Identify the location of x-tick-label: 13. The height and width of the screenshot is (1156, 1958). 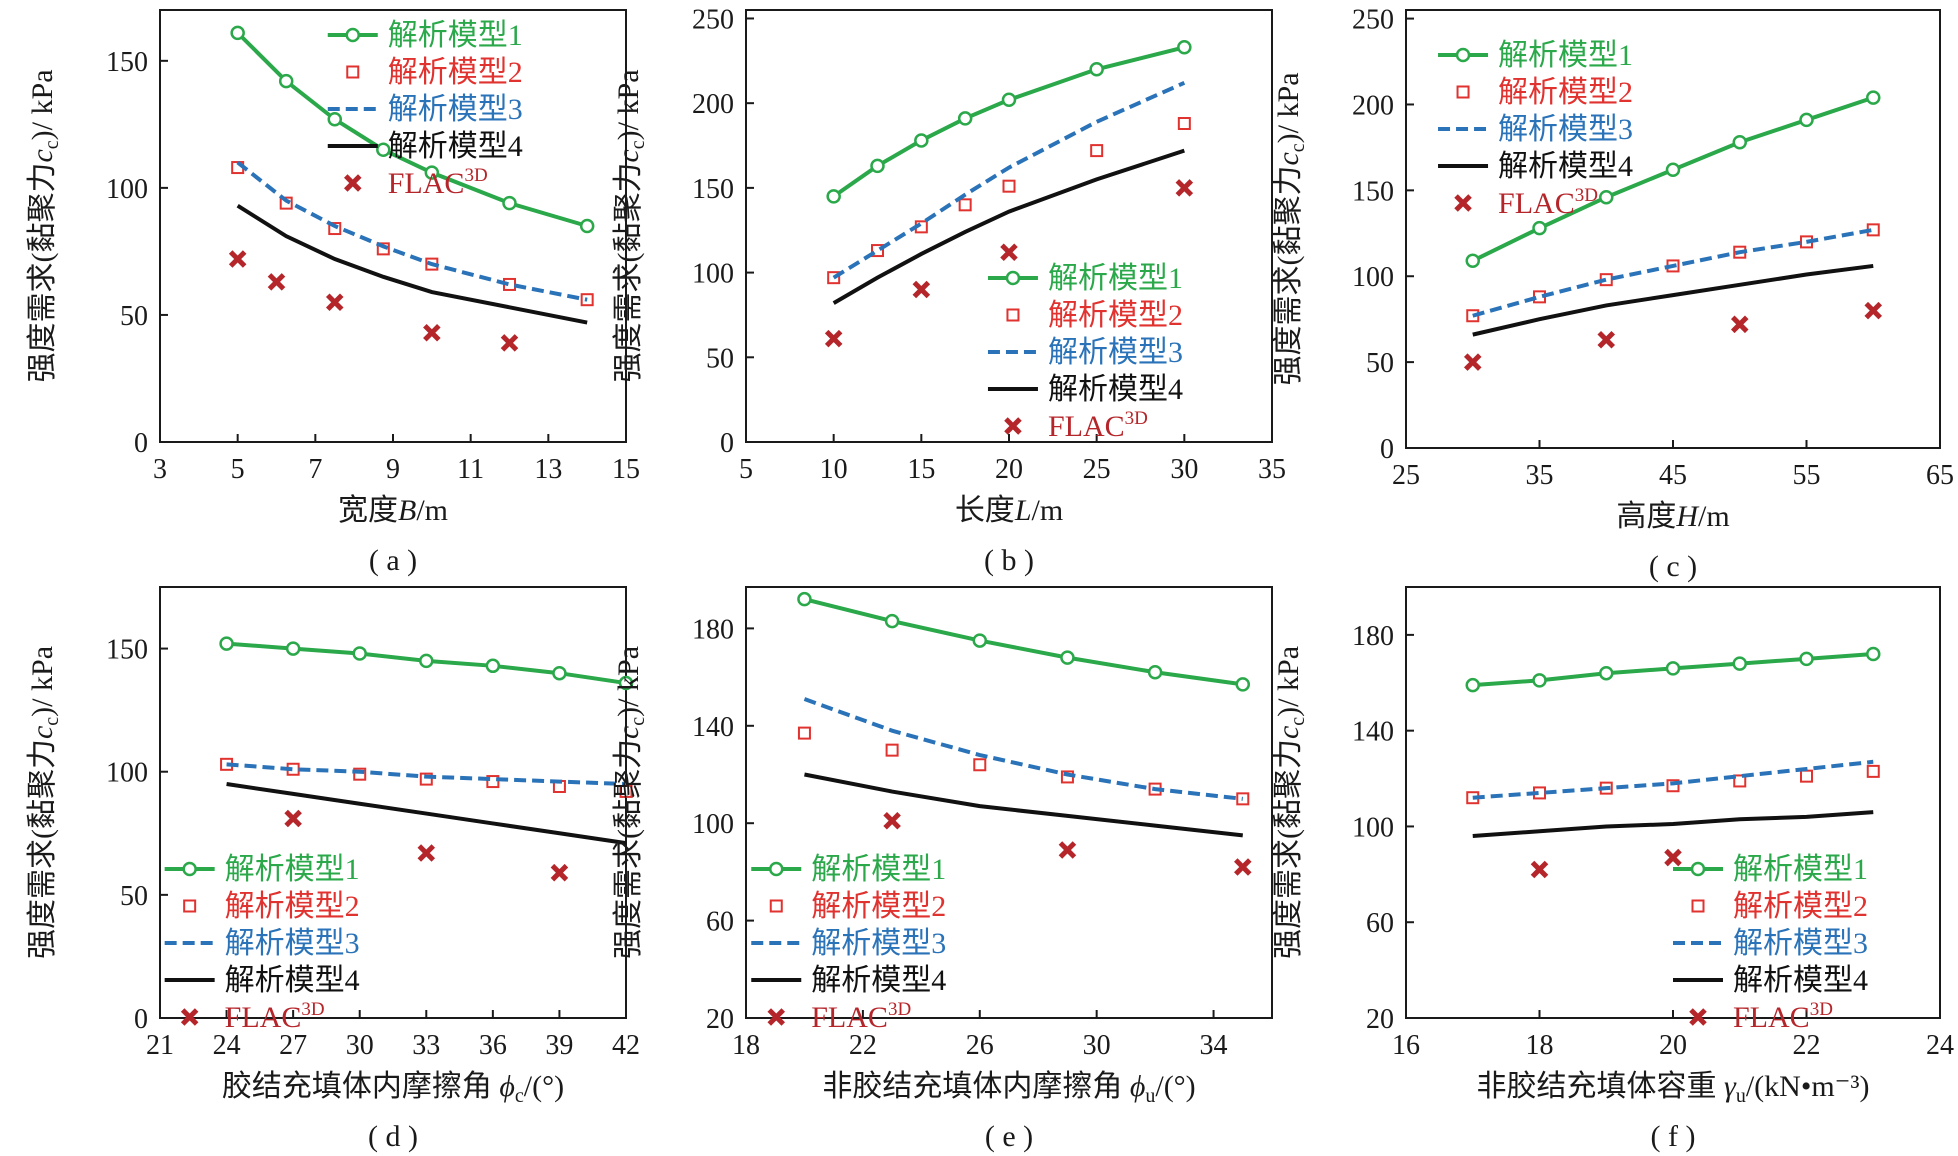
(548, 469).